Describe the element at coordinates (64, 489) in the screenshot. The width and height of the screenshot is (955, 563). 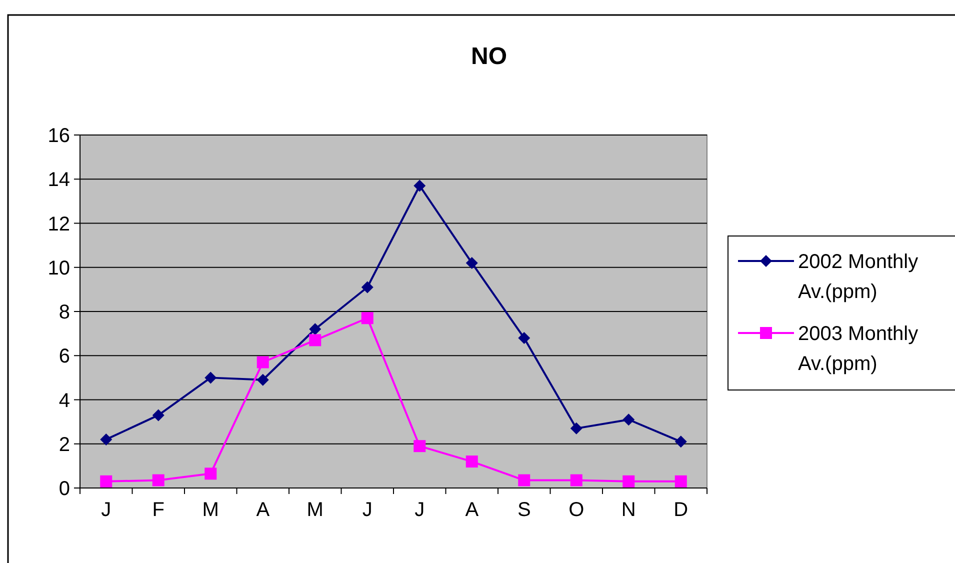
I see `y-tick-label: 0` at that location.